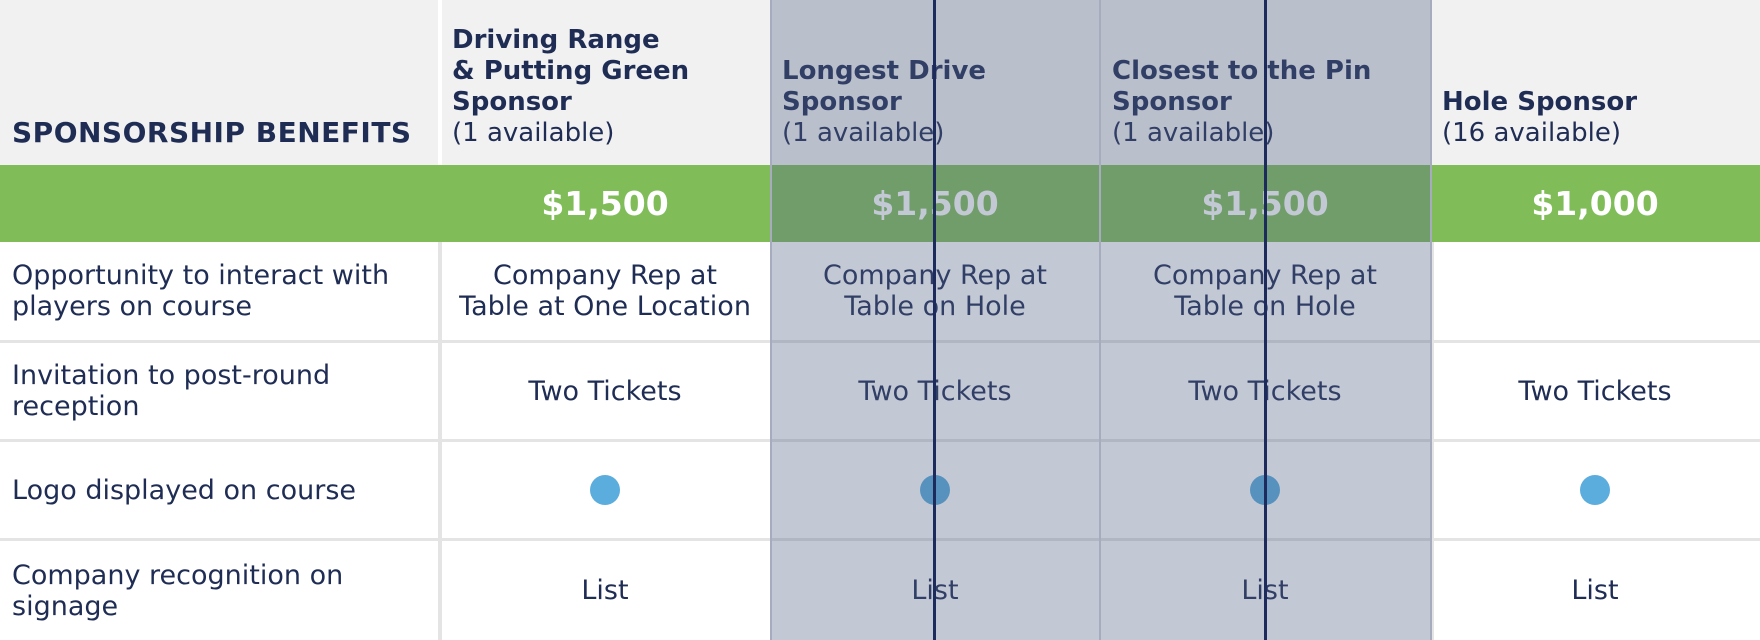 This screenshot has width=1760, height=640. I want to click on cell-interact-closest-to-pin: Company Rep at Table on Hole, so click(1265, 291).